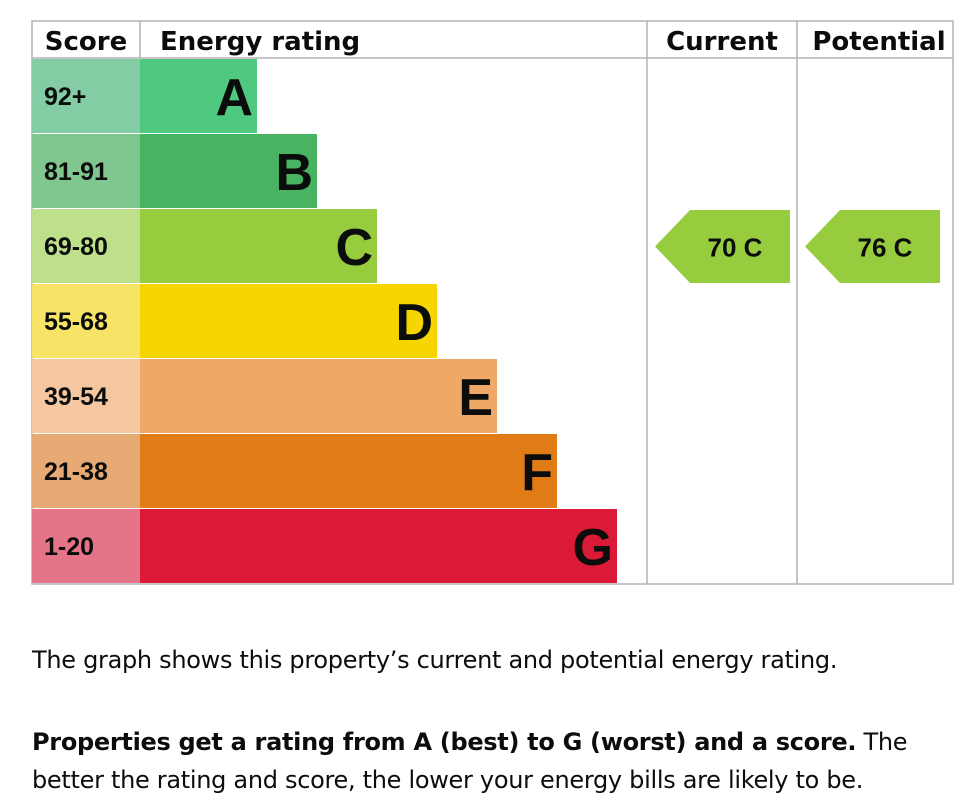 The image size is (970, 807). Describe the element at coordinates (318, 396) in the screenshot. I see `band-bar-e` at that location.